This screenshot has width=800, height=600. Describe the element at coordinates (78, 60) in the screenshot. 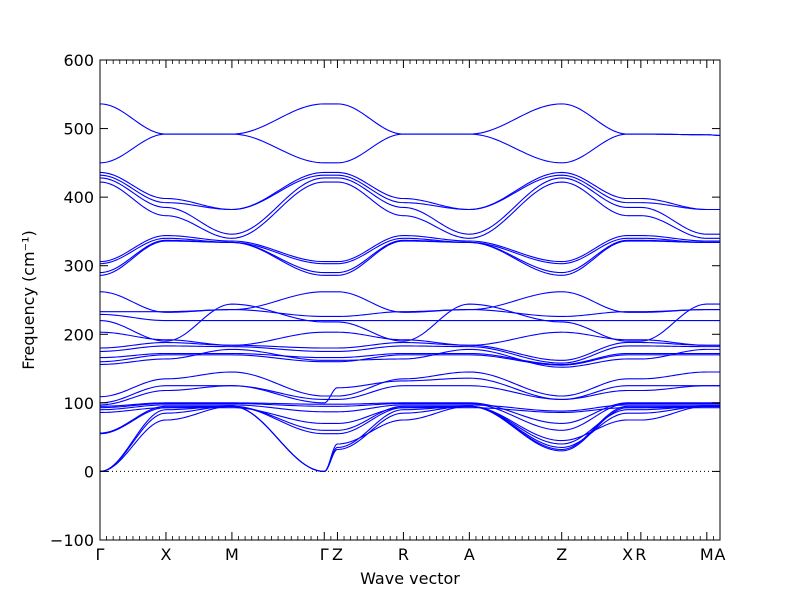

I see `y-tick-label: 600` at that location.